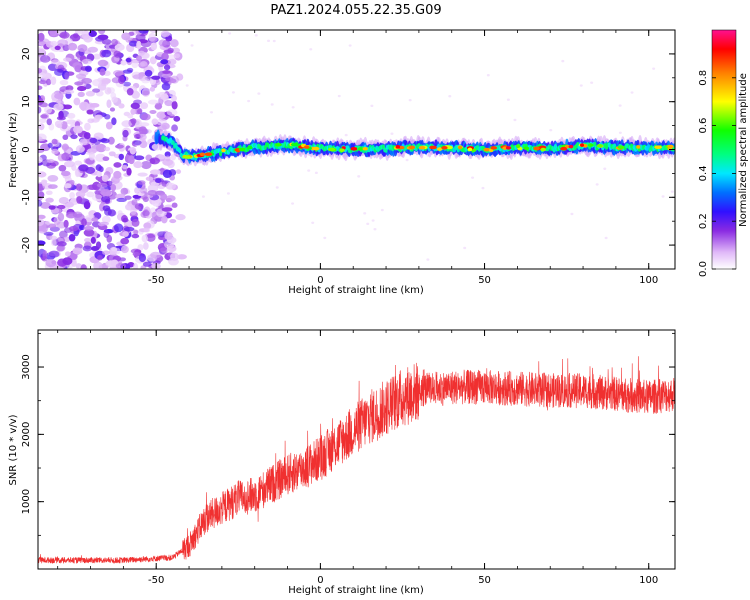 This screenshot has width=750, height=600. What do you see at coordinates (724, 149) in the screenshot?
I see `colorbar-gradient` at bounding box center [724, 149].